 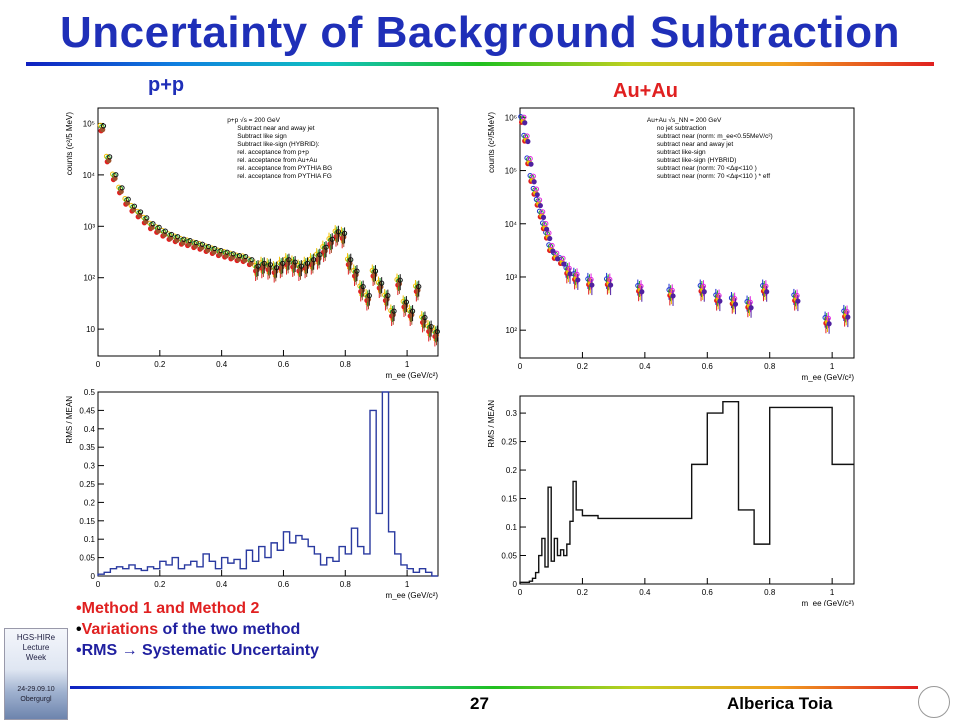 I want to click on y-tick-label: 0.5, so click(x=90, y=392).